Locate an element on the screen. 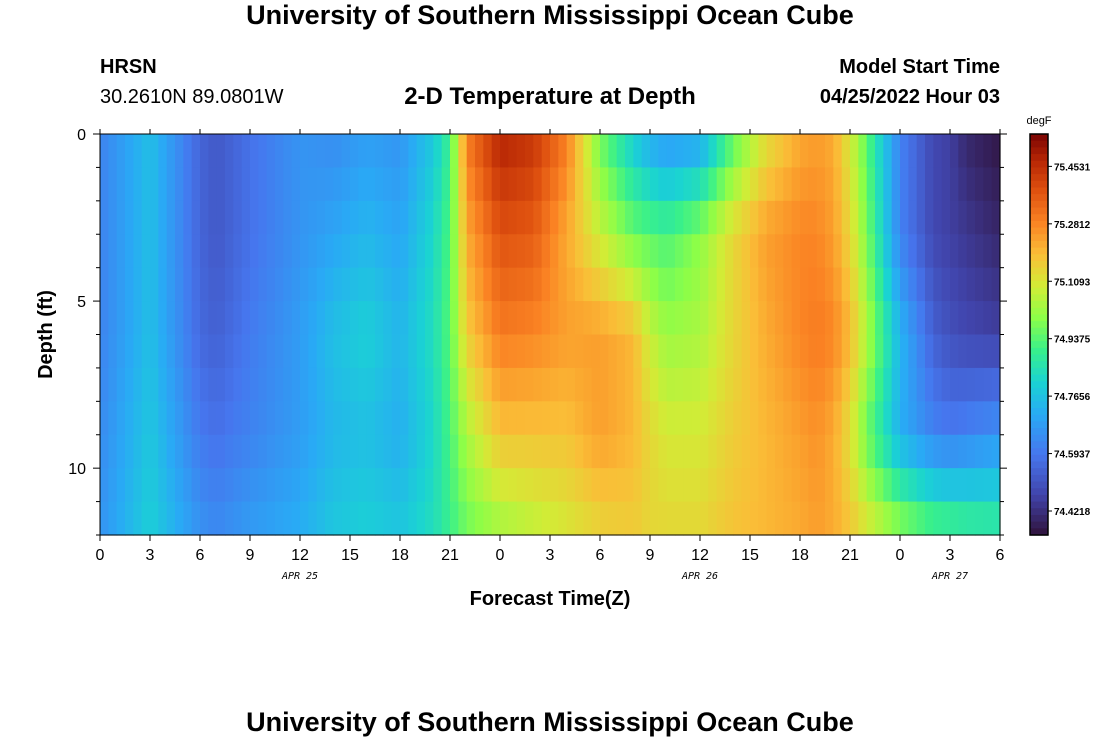 The image size is (1100, 750). x-tick-label: 12 is located at coordinates (700, 555).